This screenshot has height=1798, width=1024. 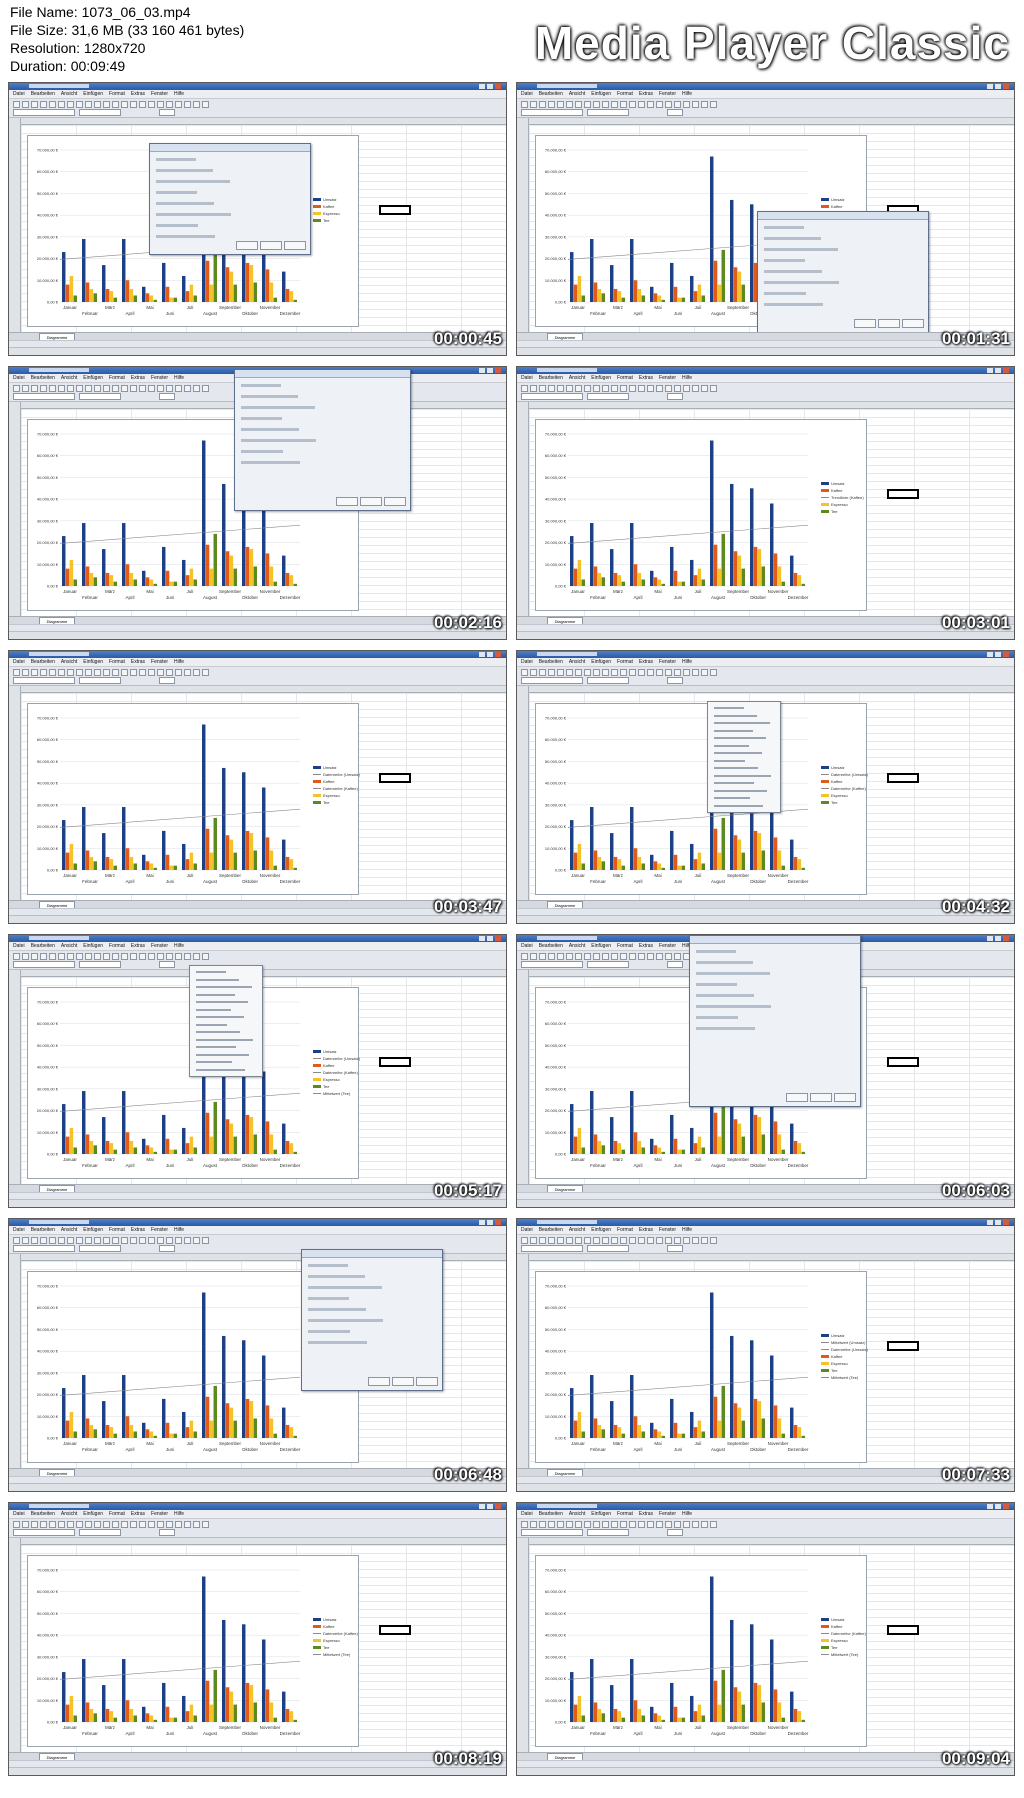 What do you see at coordinates (42, 1514) in the screenshot?
I see `menu-item: Bearbeiten` at bounding box center [42, 1514].